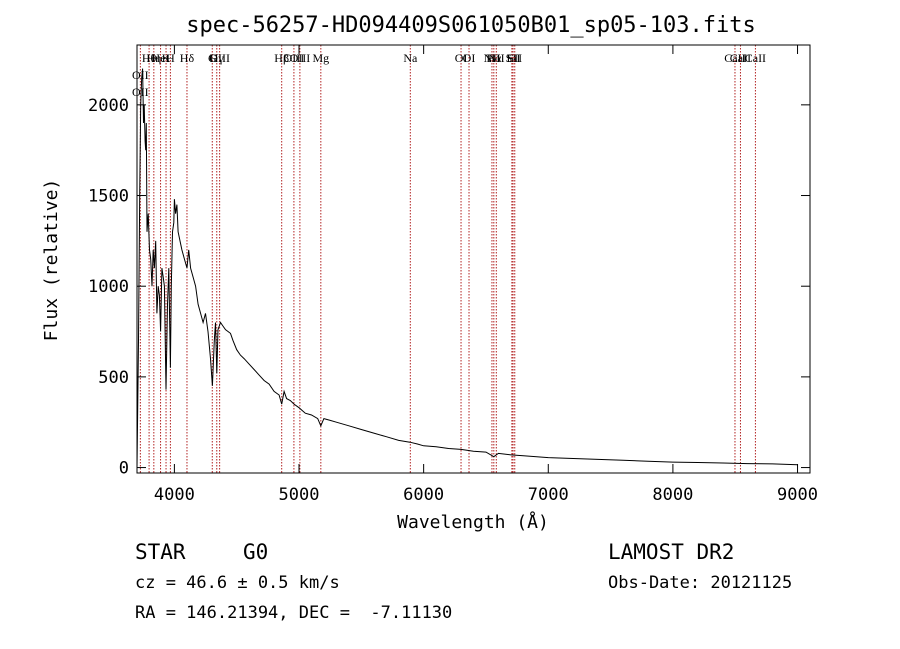  What do you see at coordinates (149, 58) in the screenshot?
I see `line-marker-label: Hθ` at bounding box center [149, 58].